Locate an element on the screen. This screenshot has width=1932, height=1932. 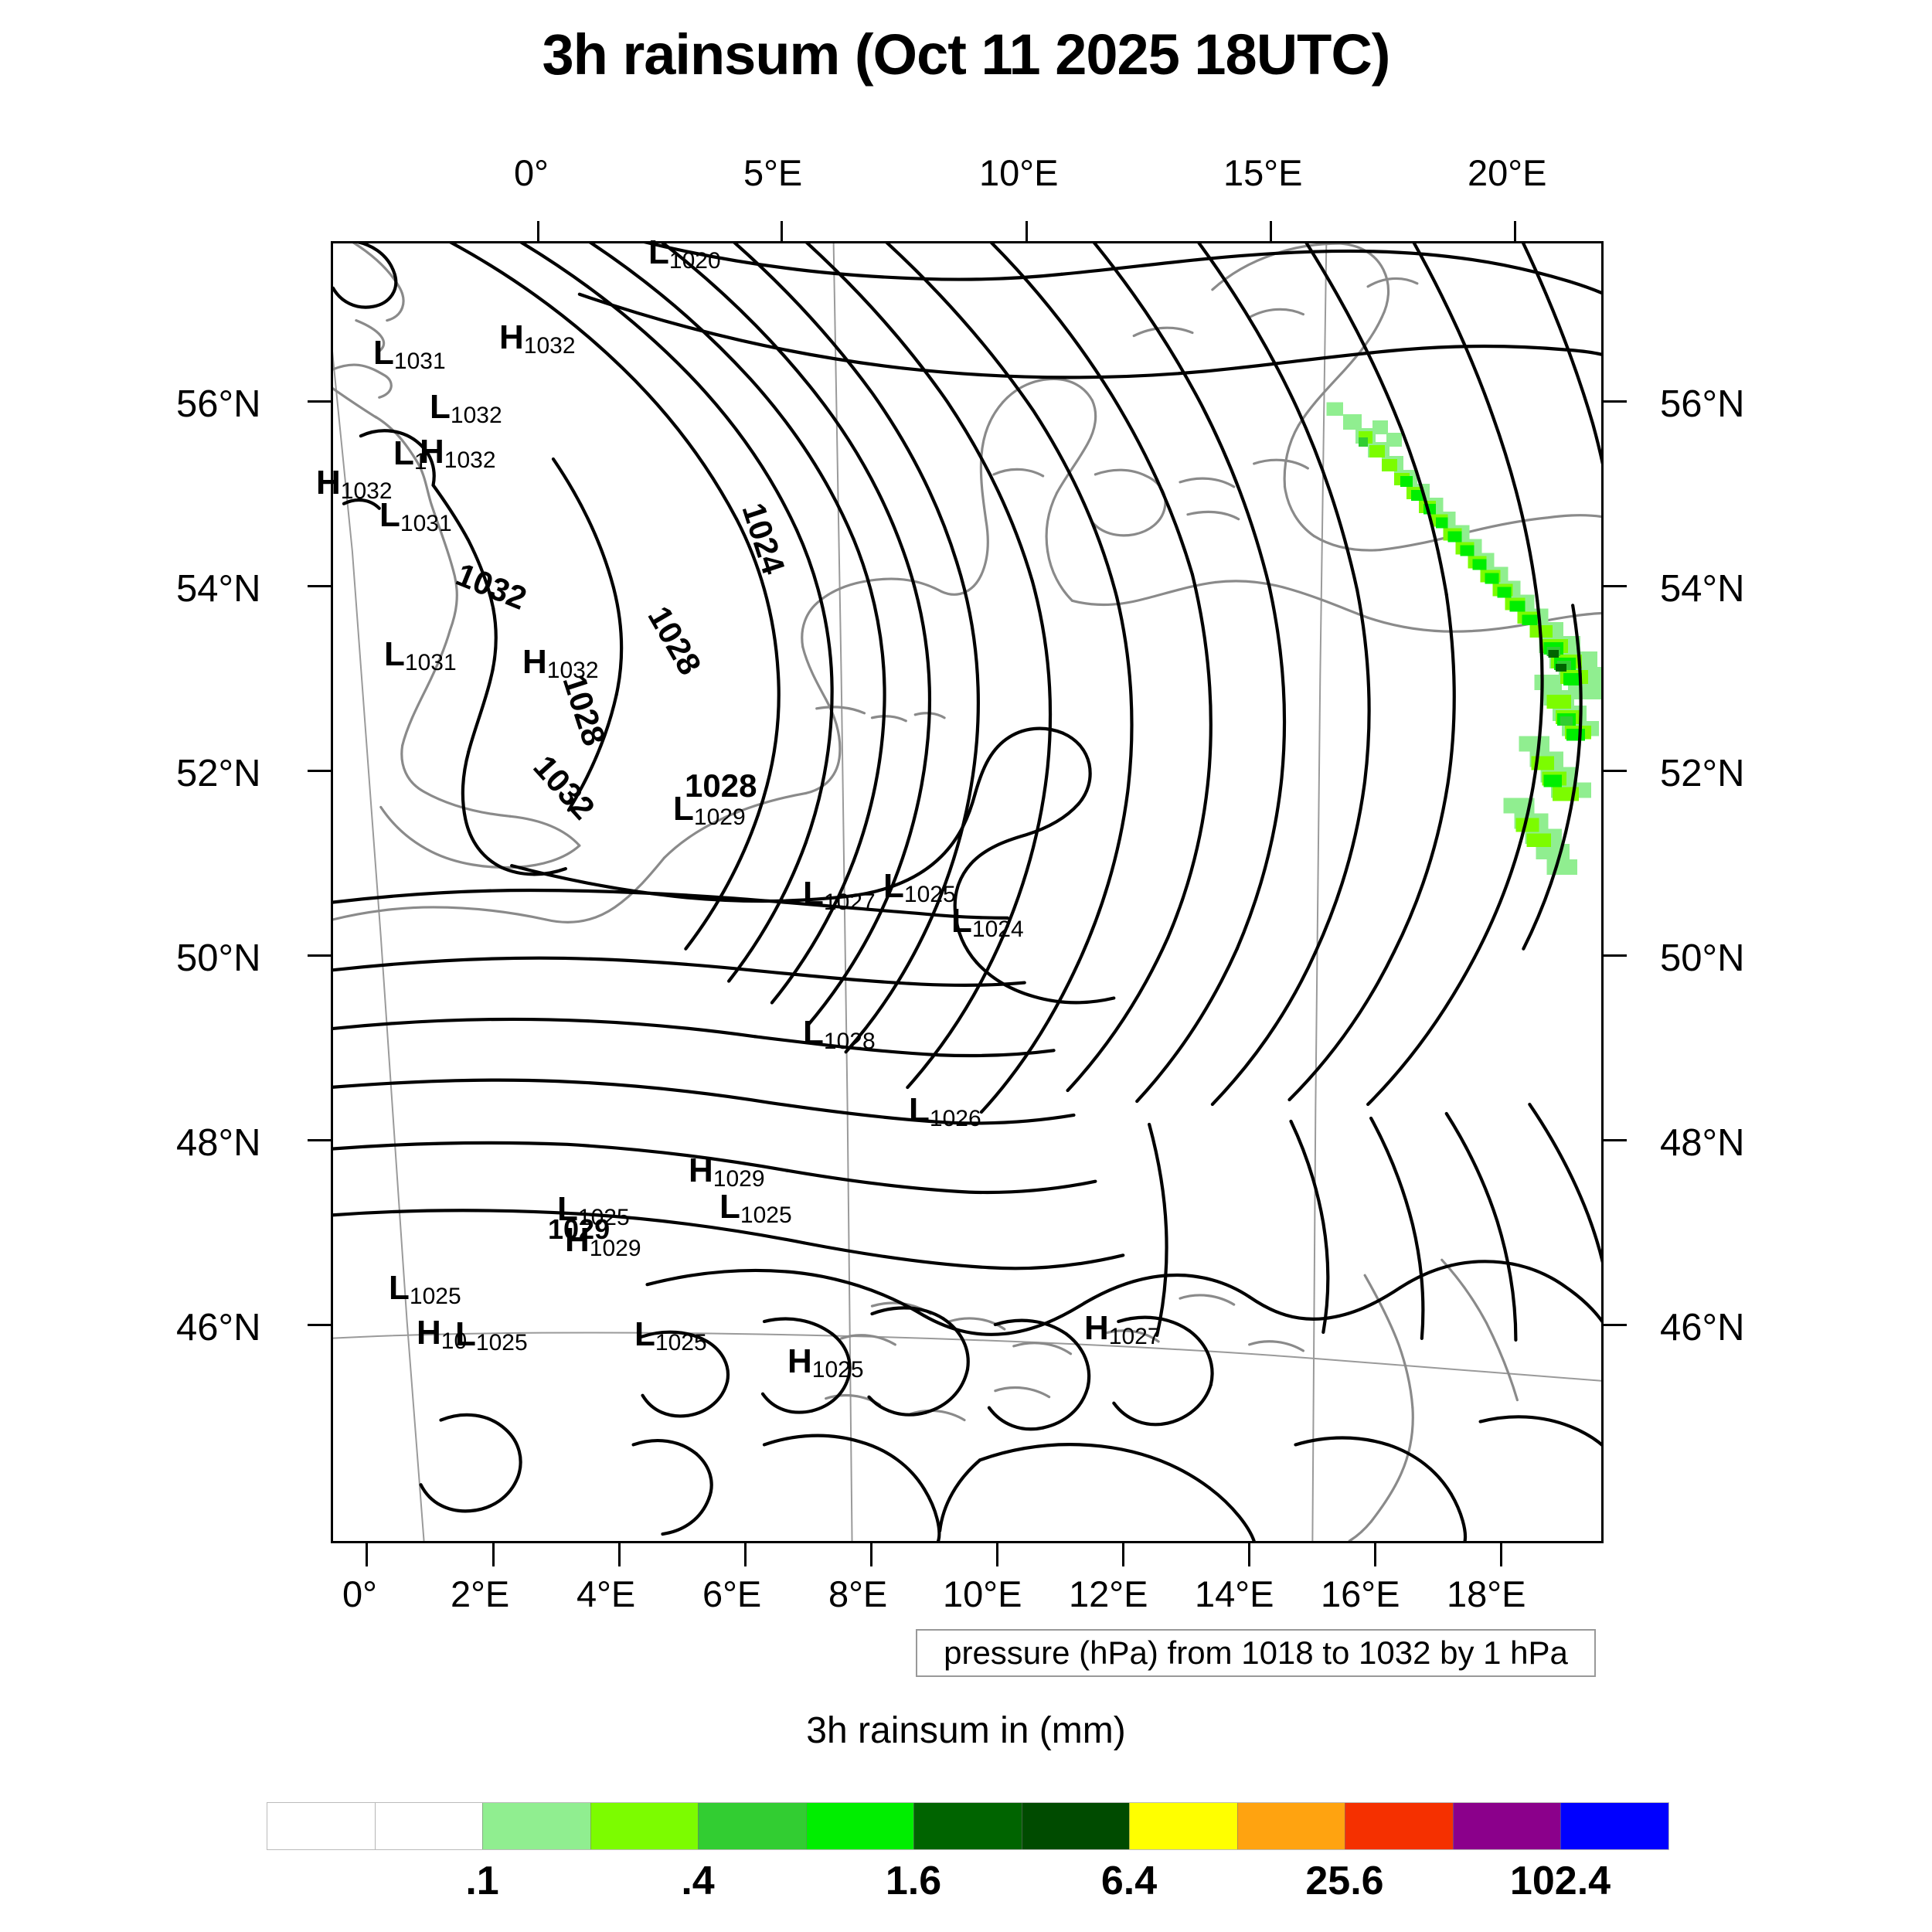
lat-label-left: 46°N is located at coordinates (218, 1328).